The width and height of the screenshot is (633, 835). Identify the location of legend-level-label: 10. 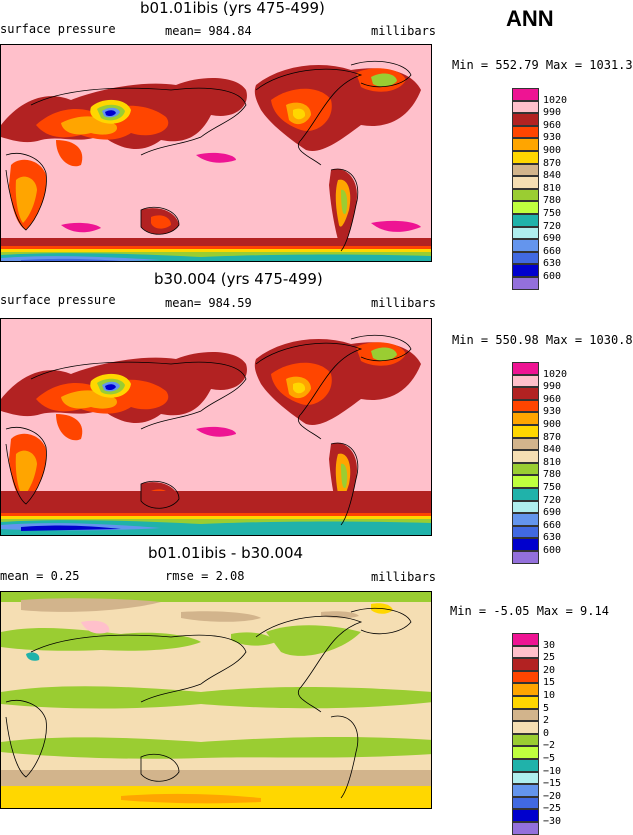
(549, 695).